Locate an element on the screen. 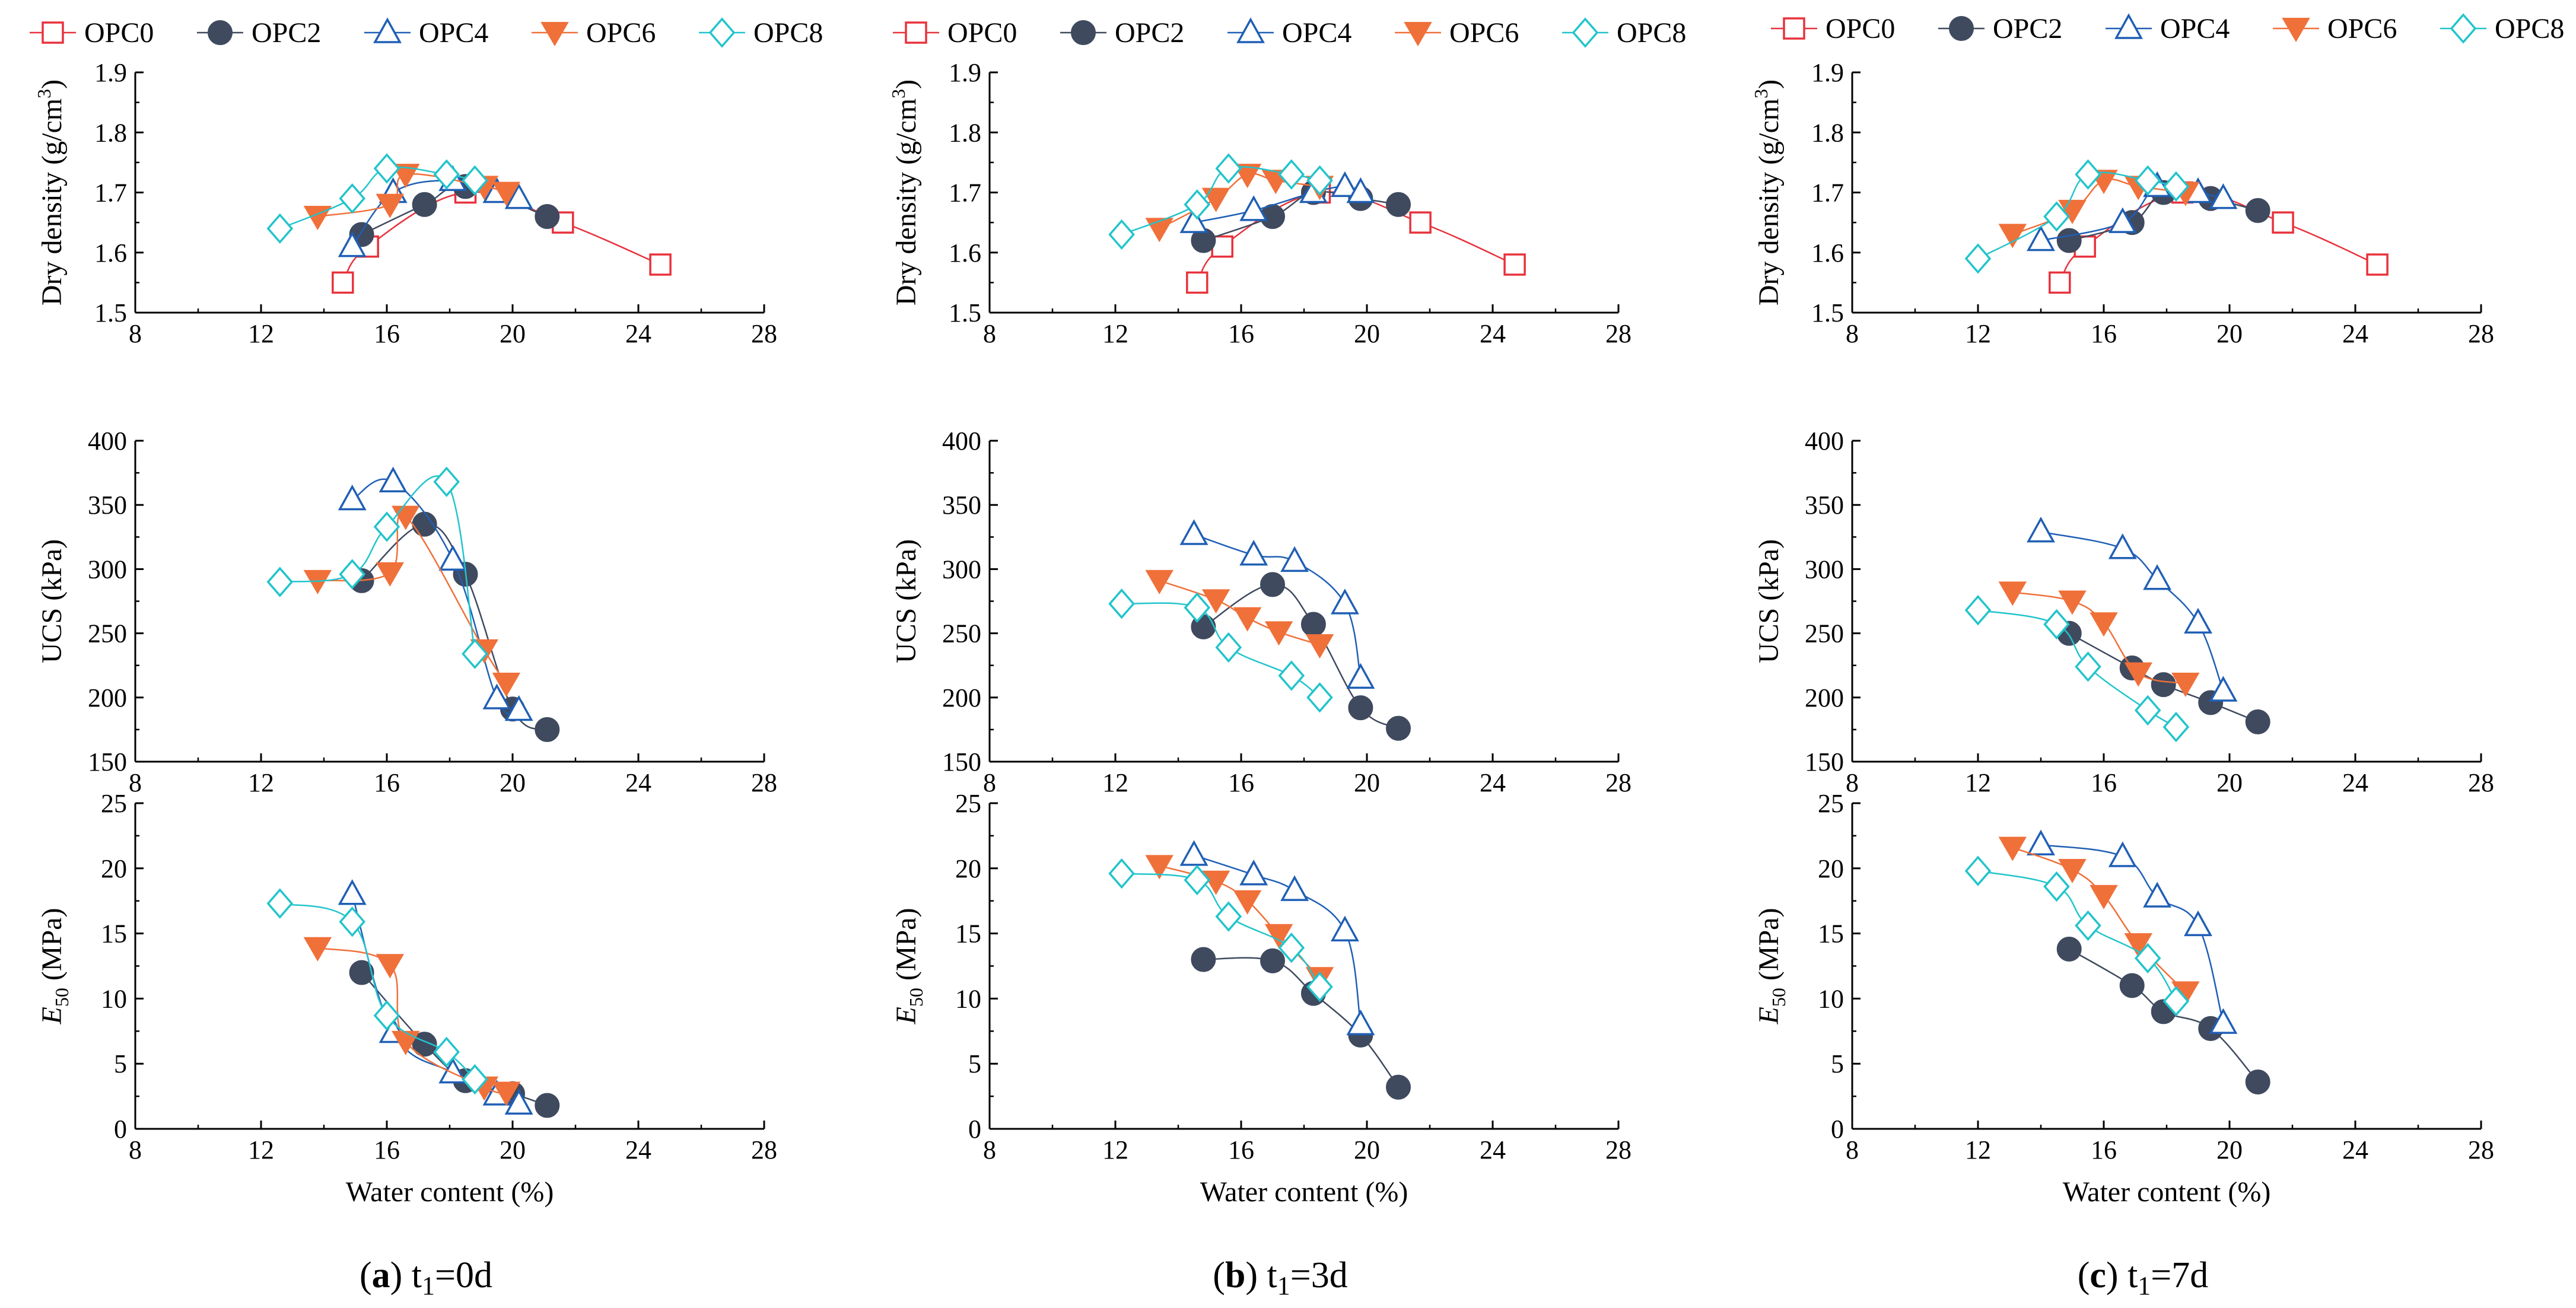  y-tick-label: 5 is located at coordinates (120, 1063).